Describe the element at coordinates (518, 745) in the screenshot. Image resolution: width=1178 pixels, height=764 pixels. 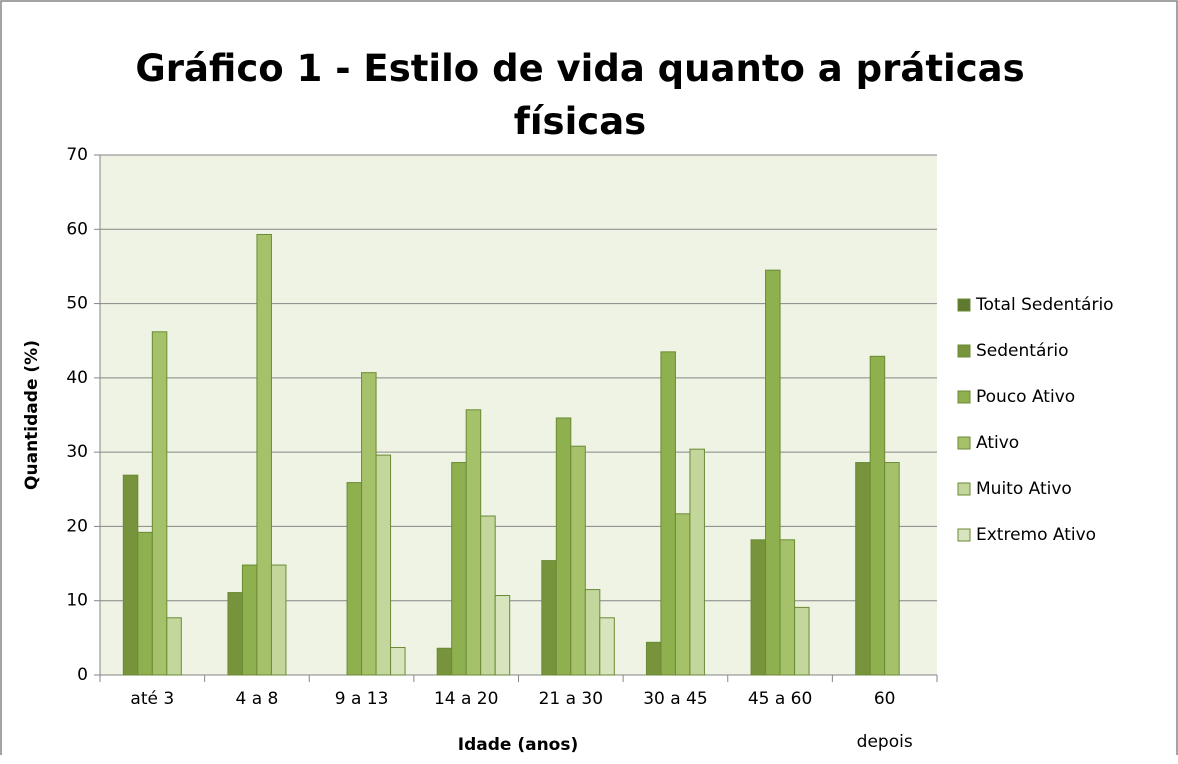
I see `x-axis-title: Idade (anos)` at that location.